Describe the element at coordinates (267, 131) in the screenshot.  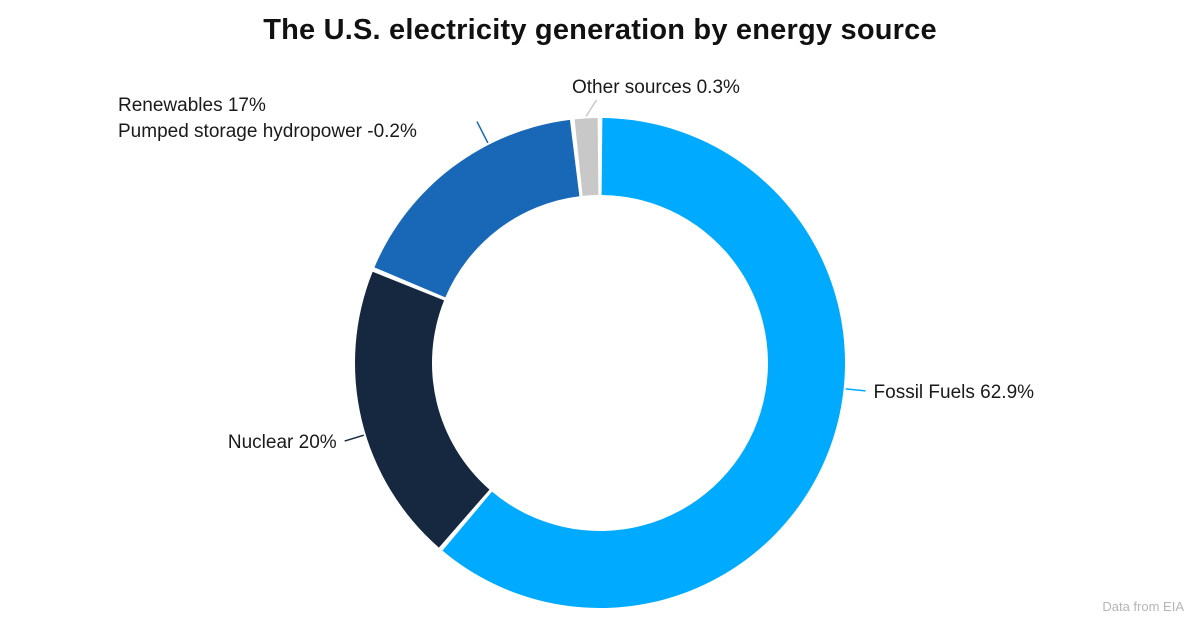
I see `label-pumped-storage: Pumped storage hydropower -0.2%` at that location.